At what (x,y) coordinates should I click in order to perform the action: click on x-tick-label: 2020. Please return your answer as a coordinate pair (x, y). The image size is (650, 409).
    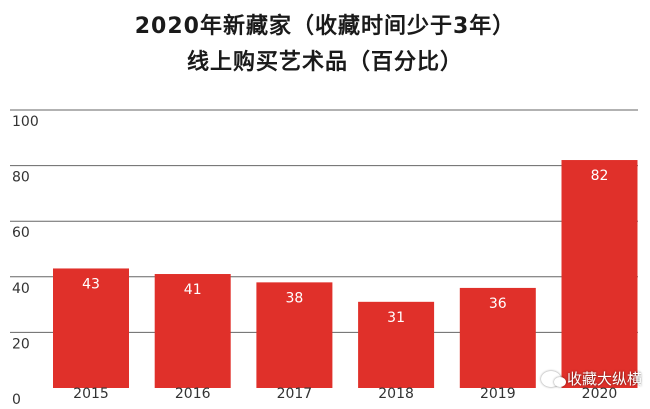
    Looking at the image, I should click on (600, 394).